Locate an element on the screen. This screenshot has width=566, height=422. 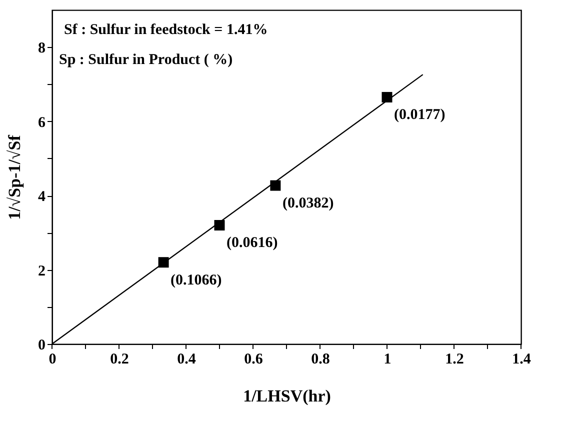
x-tick-label: 1.2 is located at coordinates (454, 360).